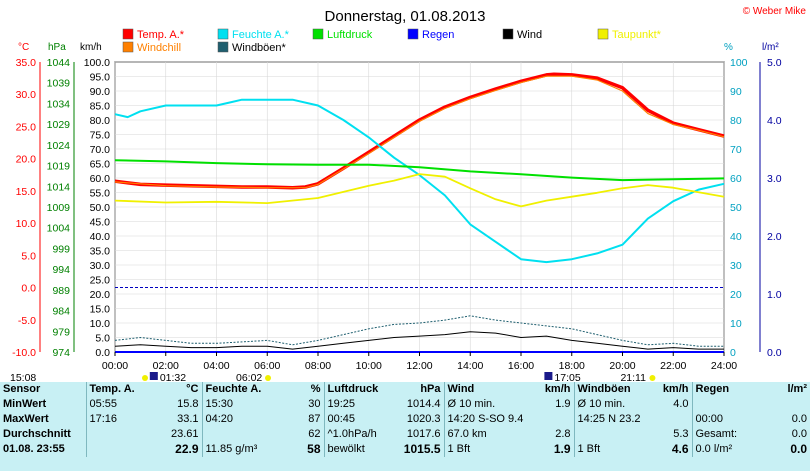 This screenshot has height=471, width=810. What do you see at coordinates (350, 35) in the screenshot?
I see `legend-item: Luftdruck` at bounding box center [350, 35].